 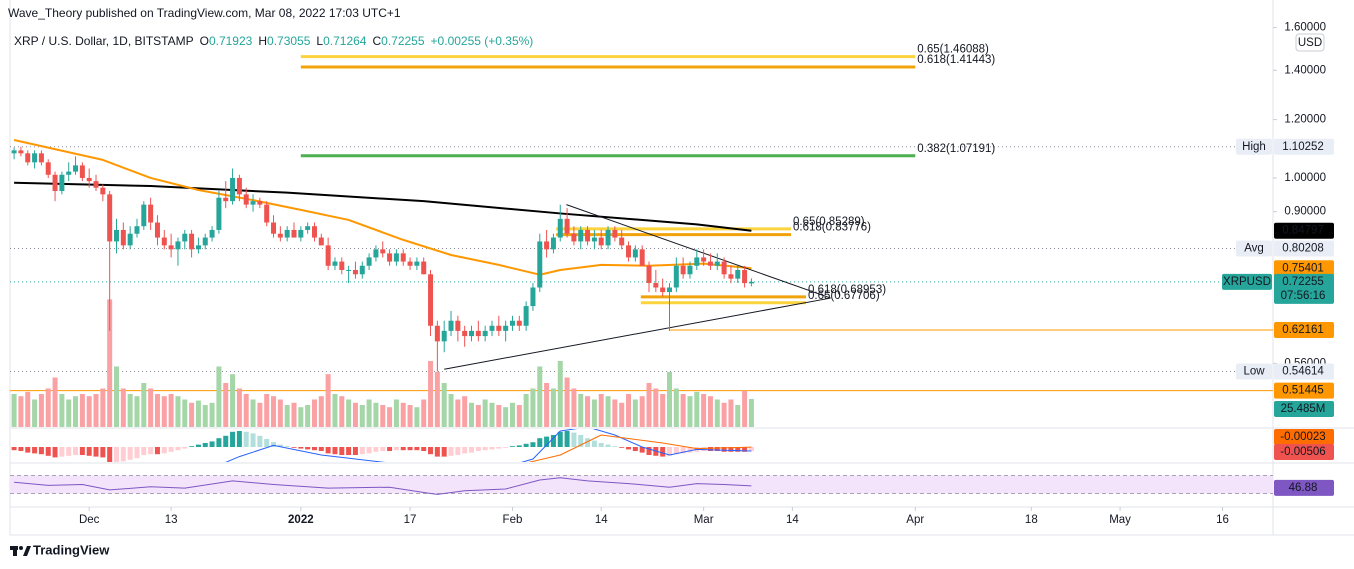 What do you see at coordinates (1310, 43) in the screenshot?
I see `currency: USD` at bounding box center [1310, 43].